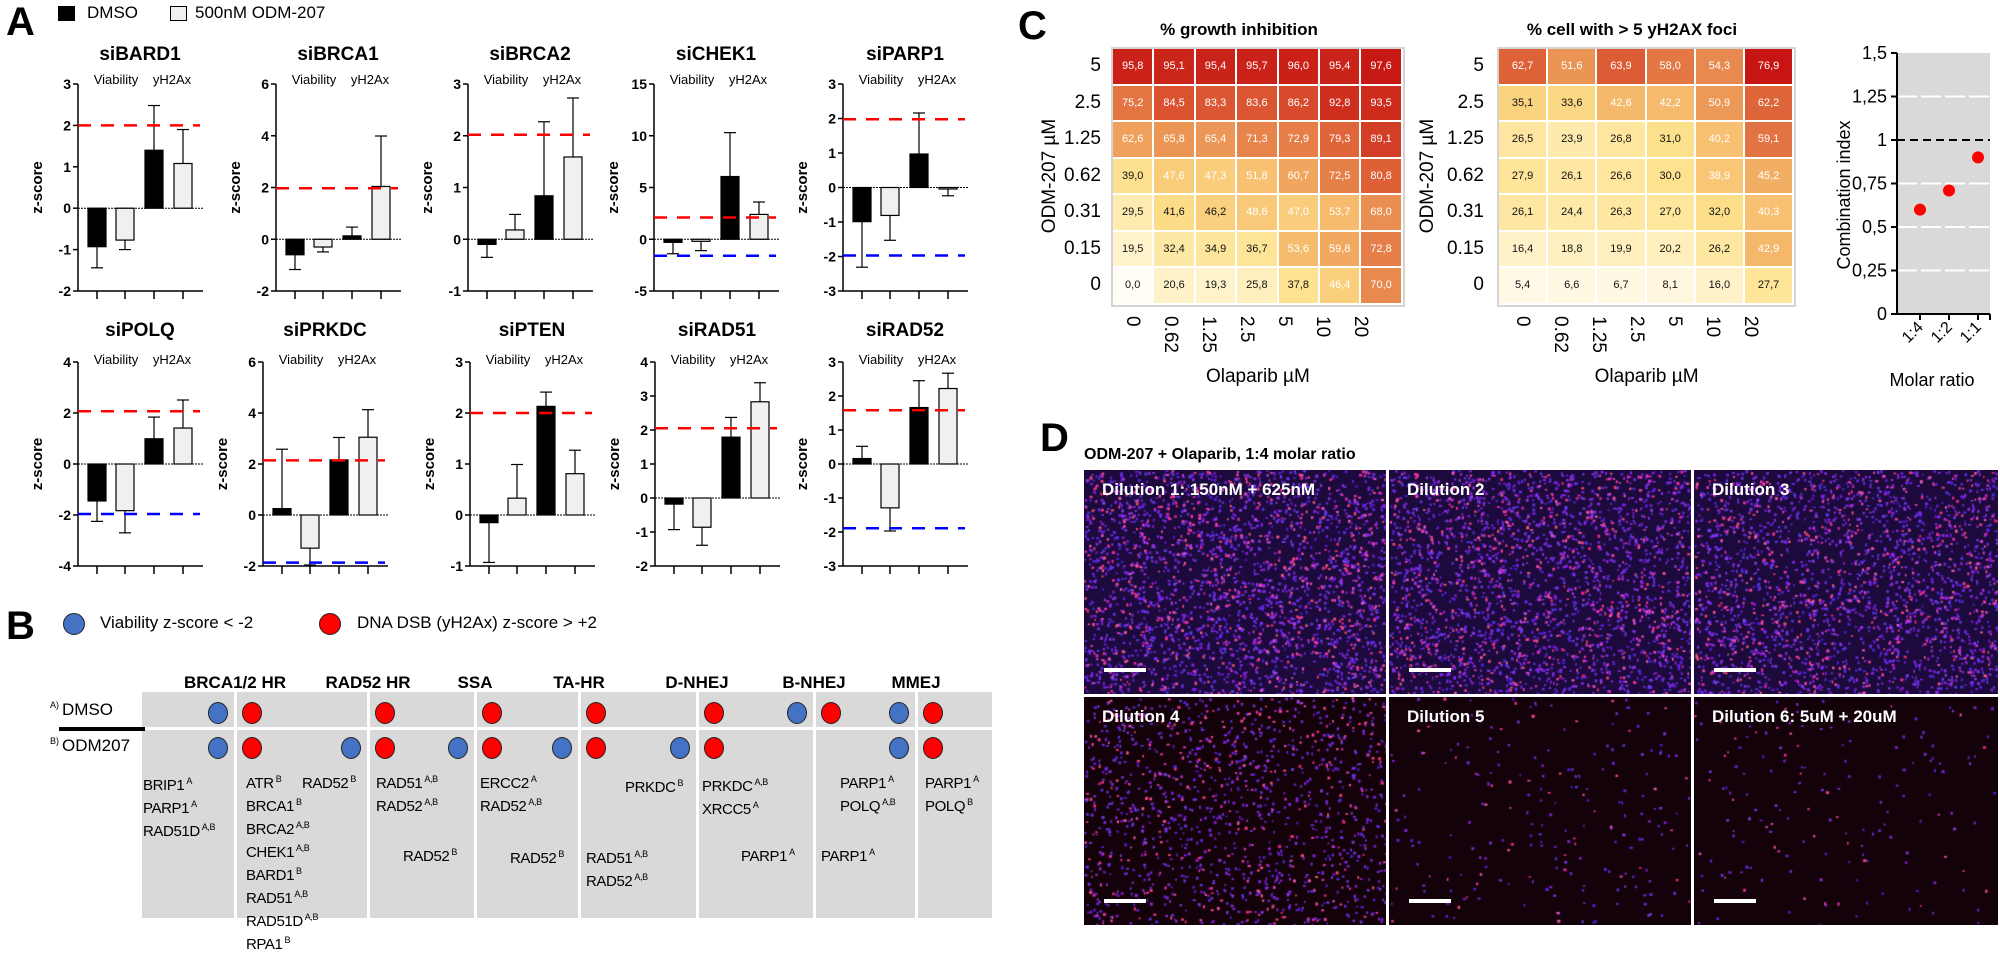 Image resolution: width=2000 pixels, height=954 pixels. I want to click on gene-name: RAD52, so click(503, 806).